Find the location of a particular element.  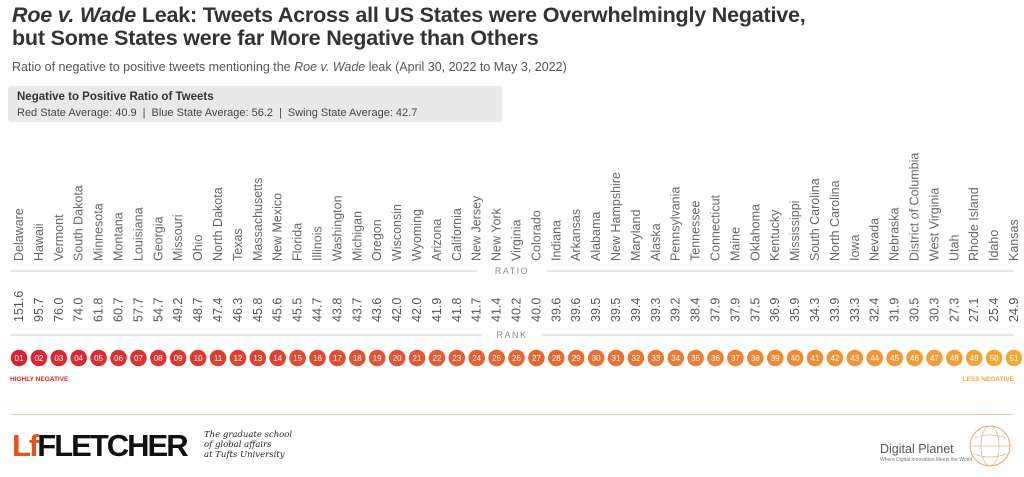

state-label: Mississippi is located at coordinates (795, 231).